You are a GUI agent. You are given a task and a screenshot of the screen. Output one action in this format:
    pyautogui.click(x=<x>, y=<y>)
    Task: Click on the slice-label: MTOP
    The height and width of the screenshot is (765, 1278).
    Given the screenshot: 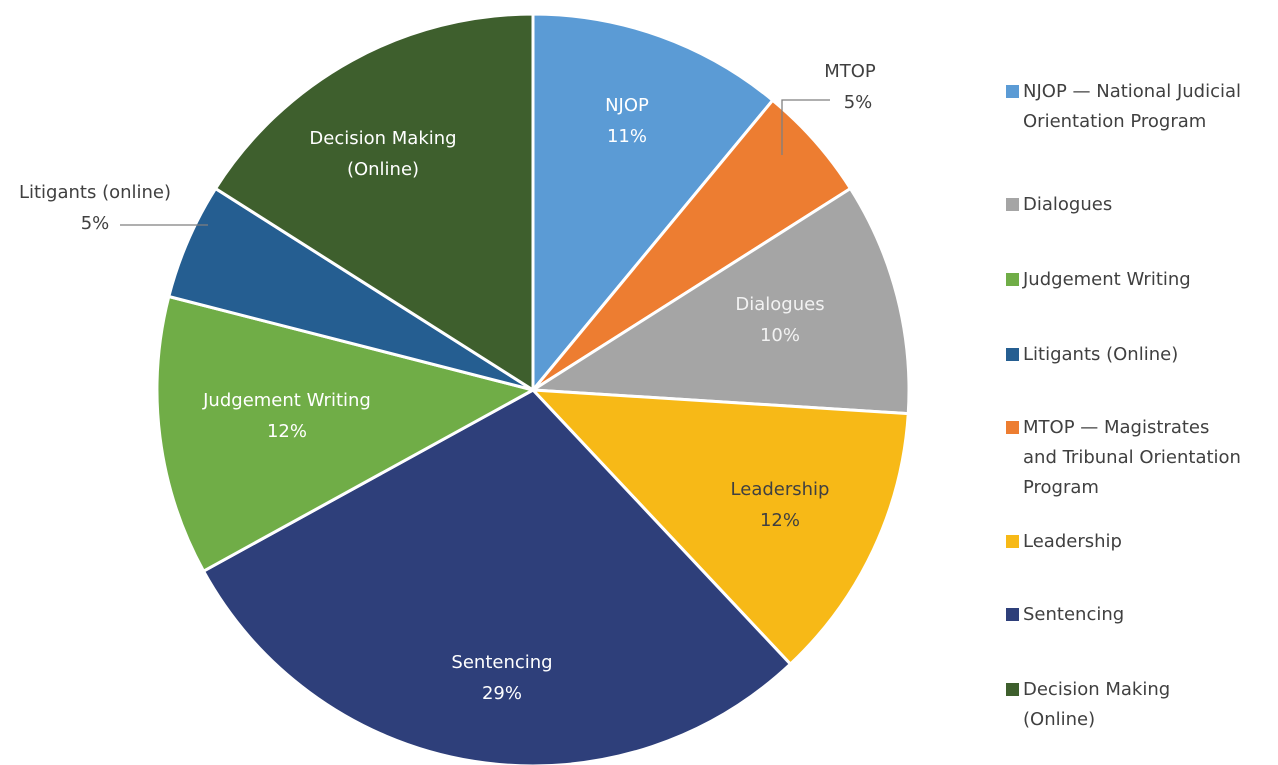 What is the action you would take?
    pyautogui.click(x=850, y=71)
    